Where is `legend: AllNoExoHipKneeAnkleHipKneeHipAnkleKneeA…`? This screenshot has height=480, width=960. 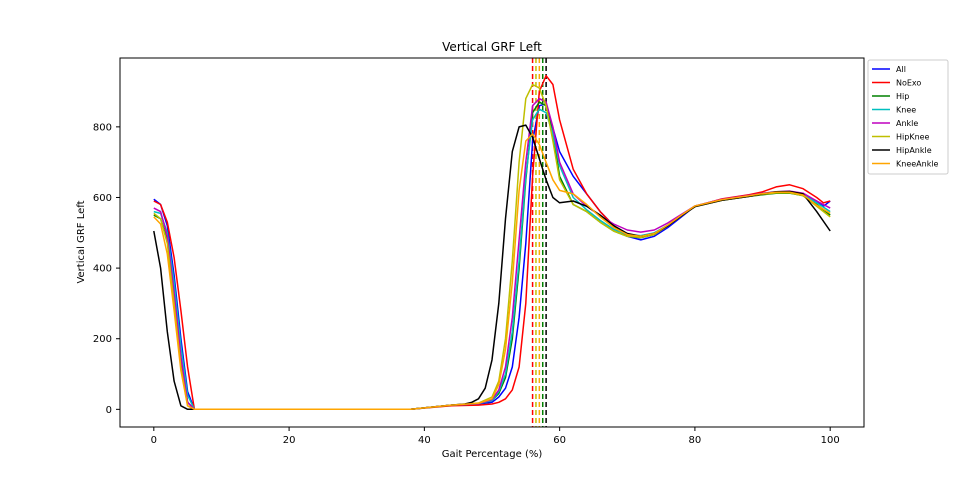 legend: AllNoExoHipKneeAnkleHipKneeHipAnkleKneeA… is located at coordinates (908, 117).